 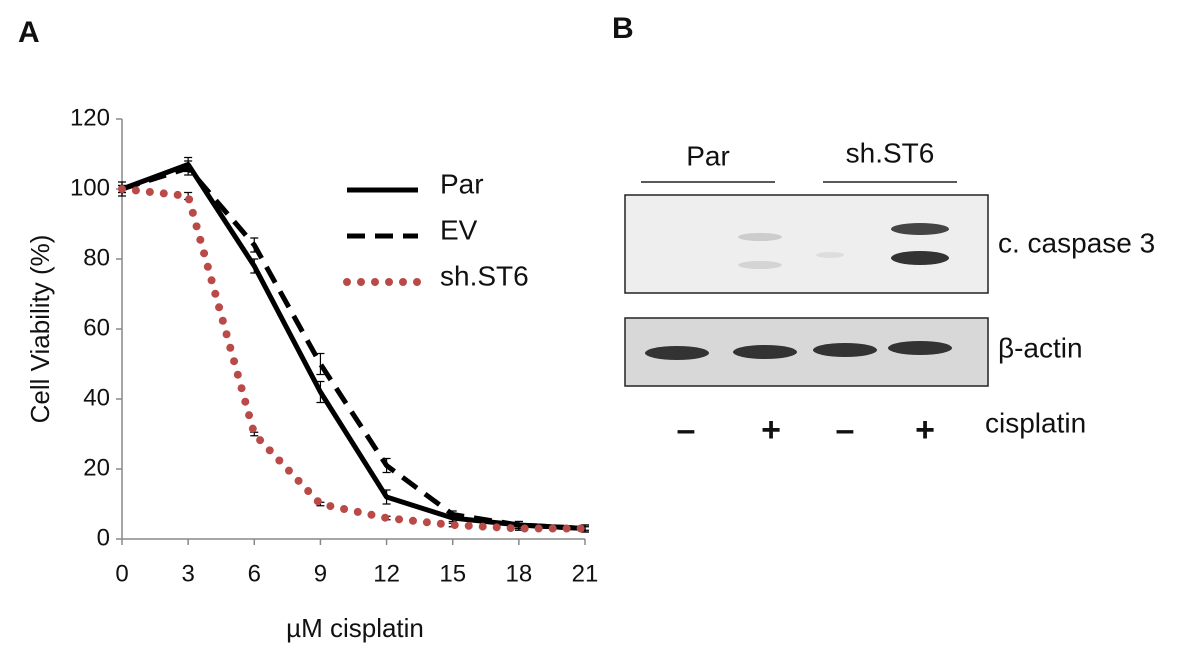 I want to click on band-label: β-actin, so click(x=1040, y=347).